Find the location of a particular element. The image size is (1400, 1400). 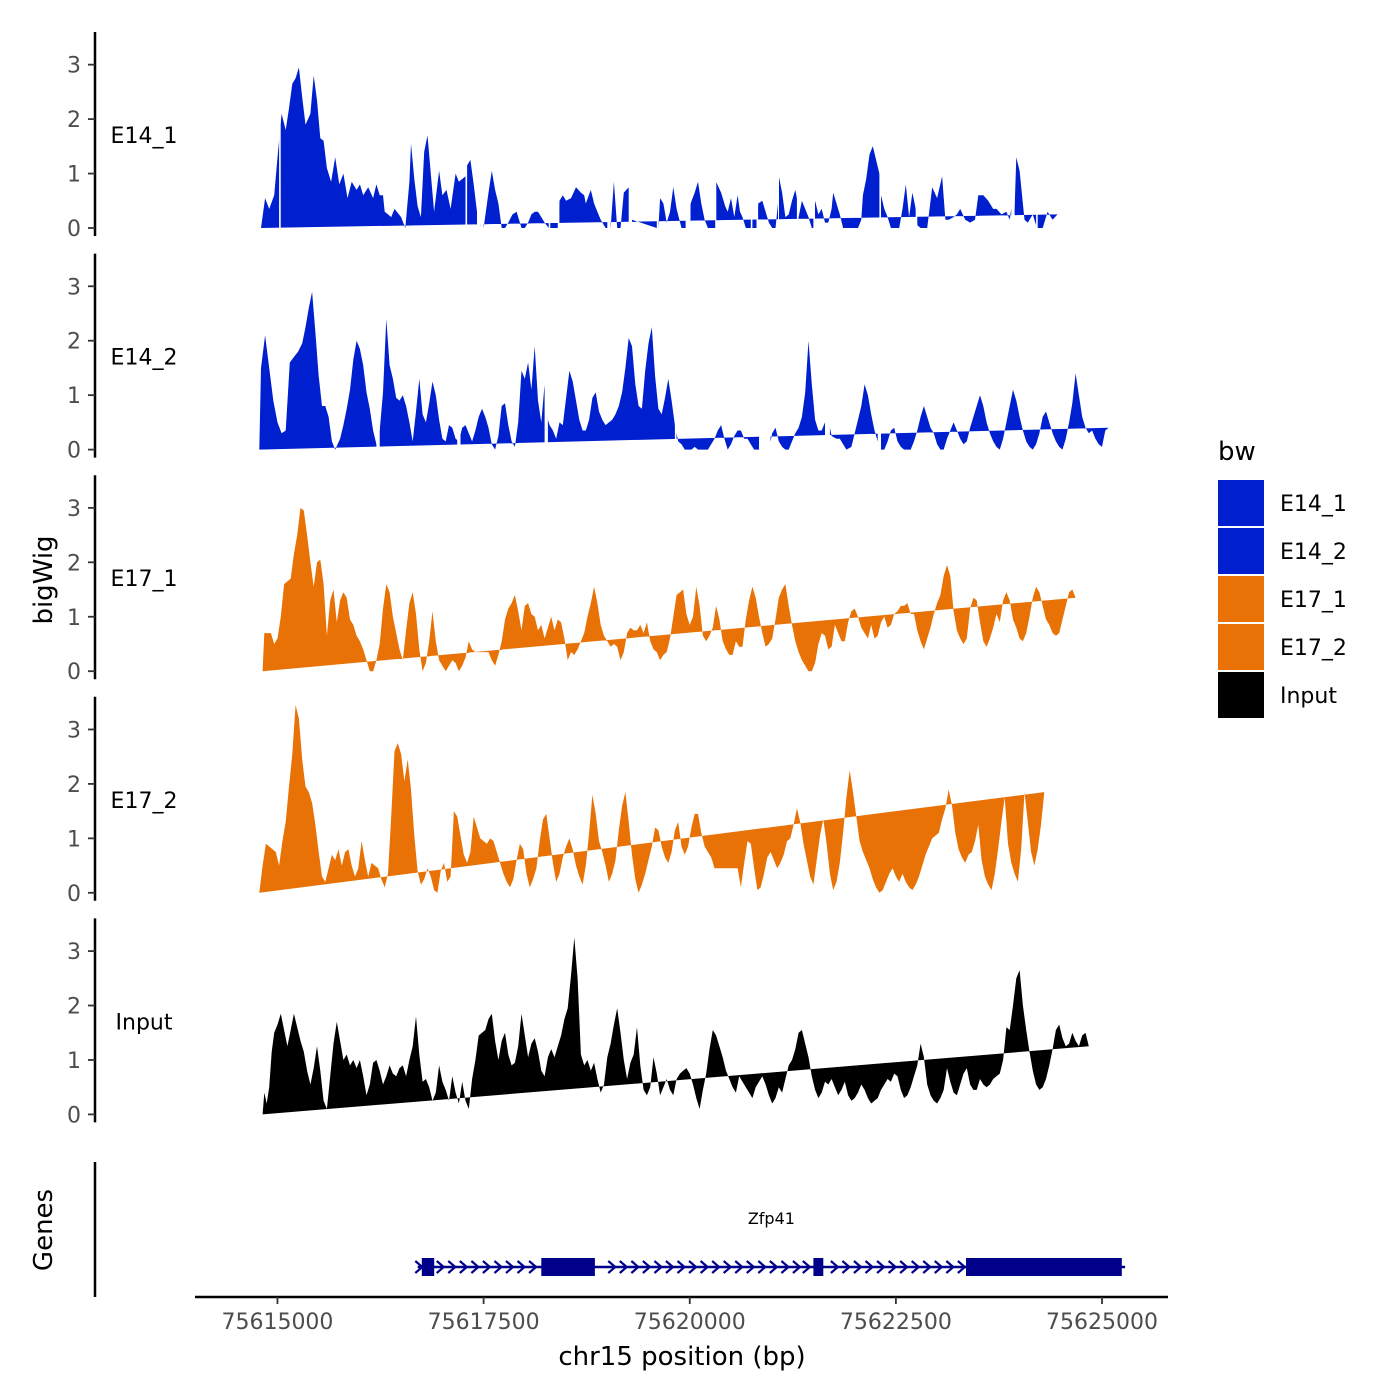

track-label: E14_2 is located at coordinates (144, 358).